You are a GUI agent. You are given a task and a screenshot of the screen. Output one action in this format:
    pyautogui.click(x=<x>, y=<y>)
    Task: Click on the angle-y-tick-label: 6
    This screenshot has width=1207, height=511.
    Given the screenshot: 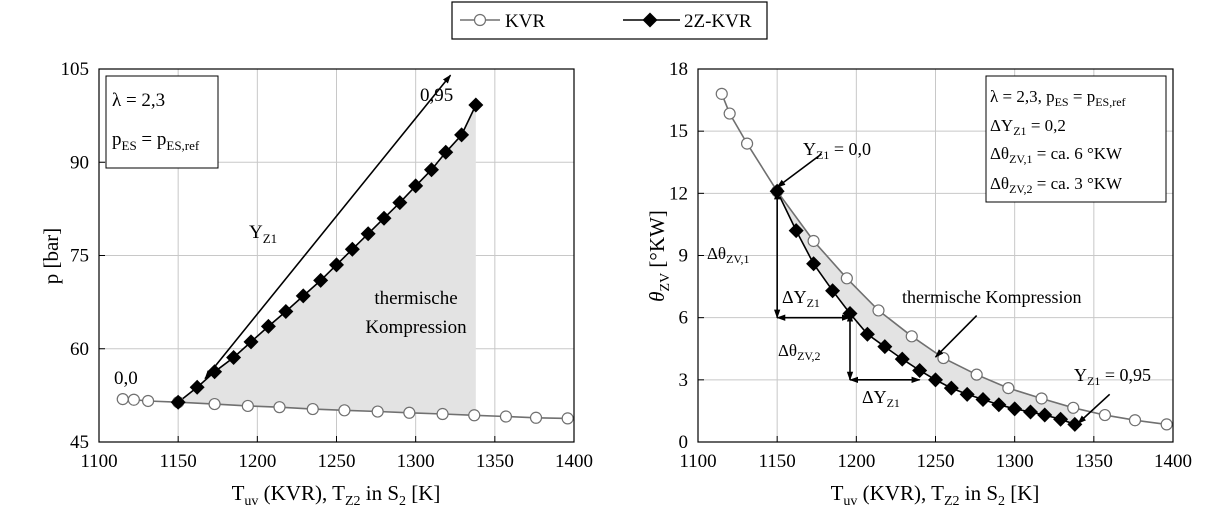 What is the action you would take?
    pyautogui.click(x=684, y=318)
    